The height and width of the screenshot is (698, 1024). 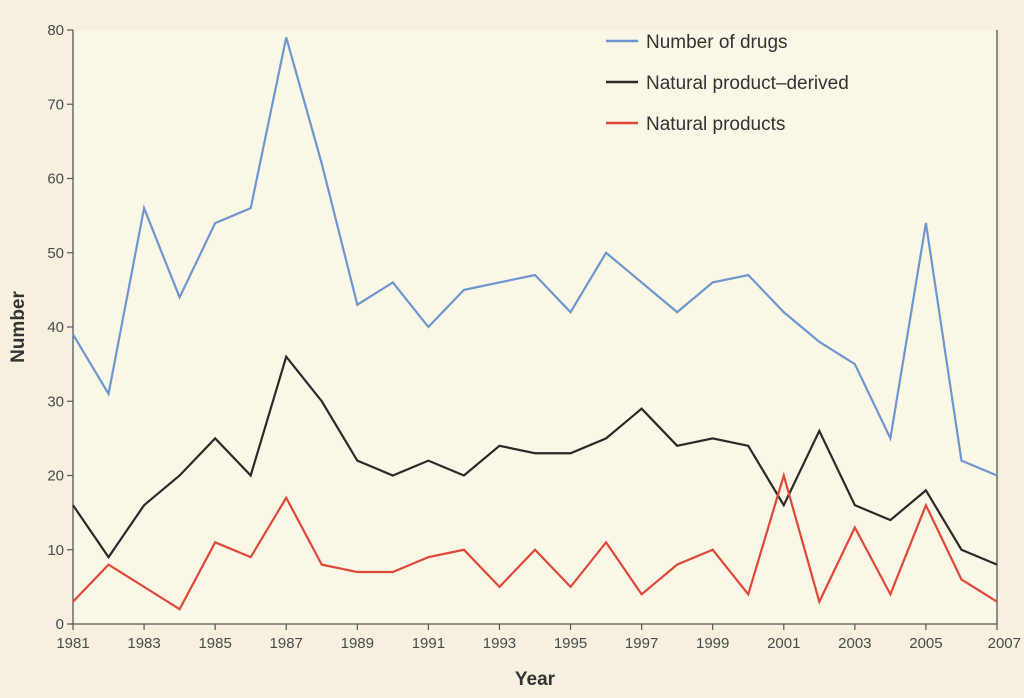 I want to click on x-tick-label: 1989, so click(x=357, y=643).